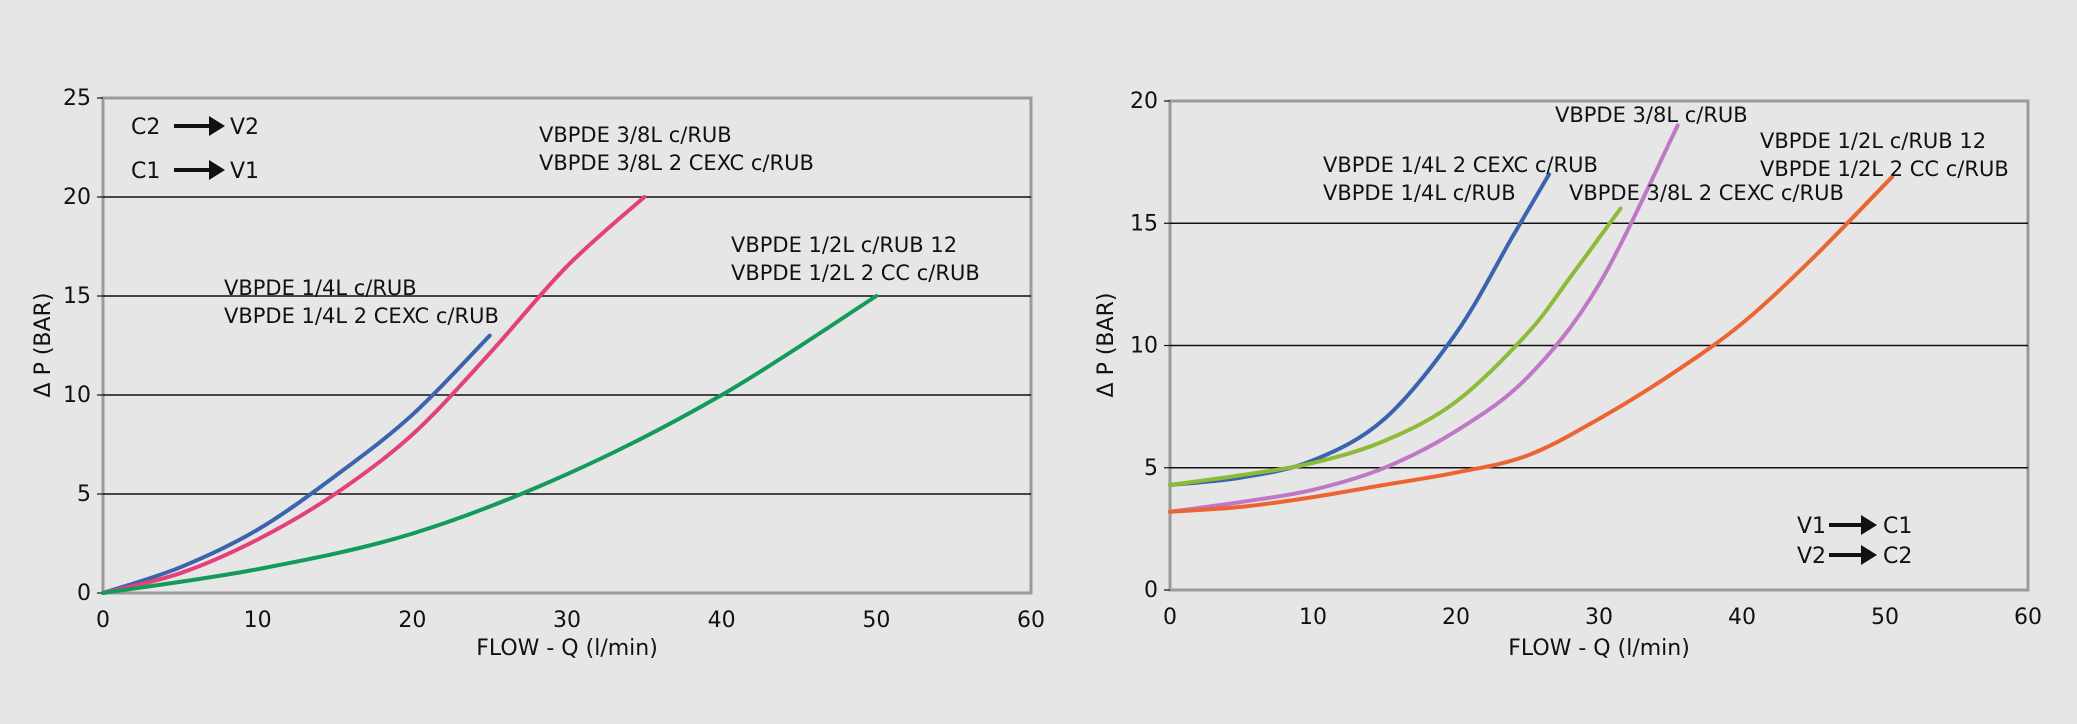  I want to click on direction-to: V2, so click(244, 127).